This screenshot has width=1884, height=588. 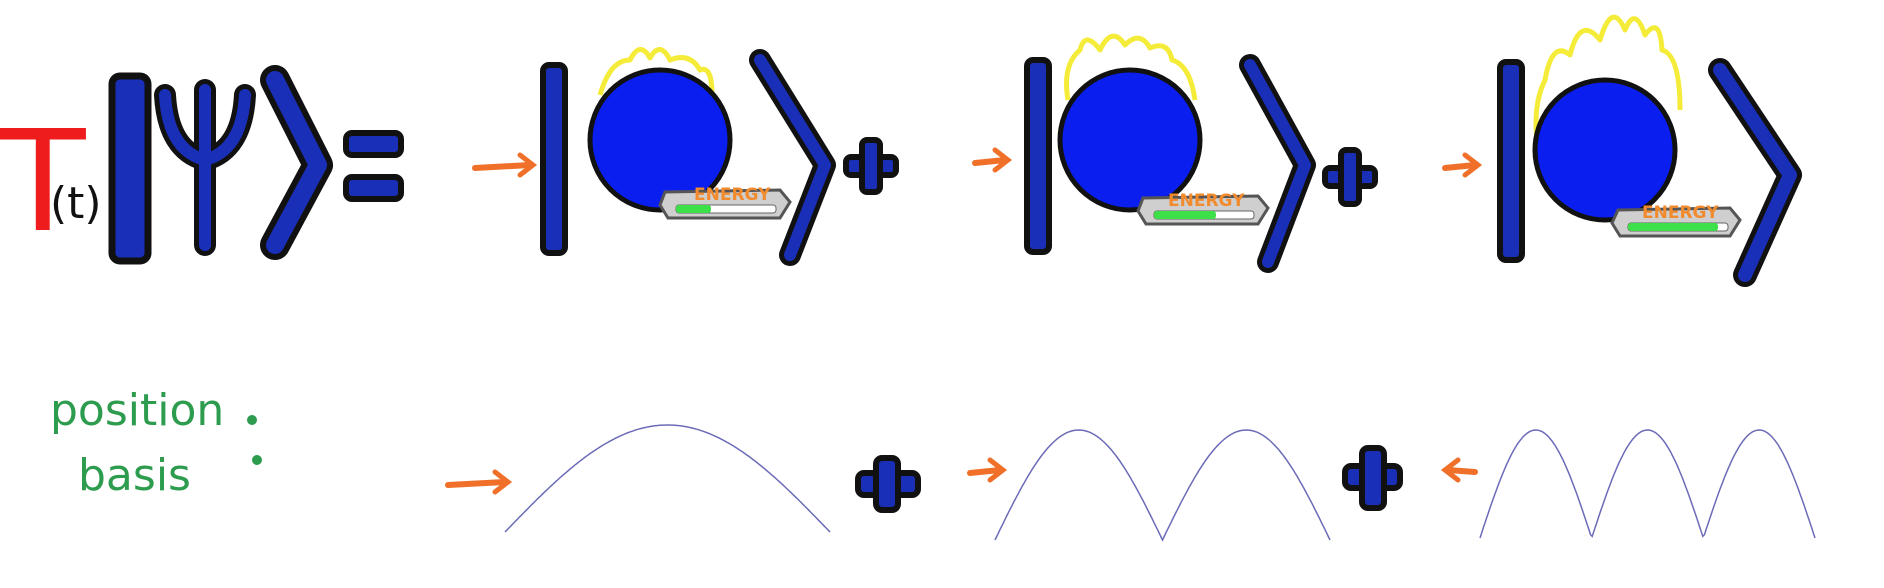 I want to click on operator-argument: (t), so click(x=76, y=203).